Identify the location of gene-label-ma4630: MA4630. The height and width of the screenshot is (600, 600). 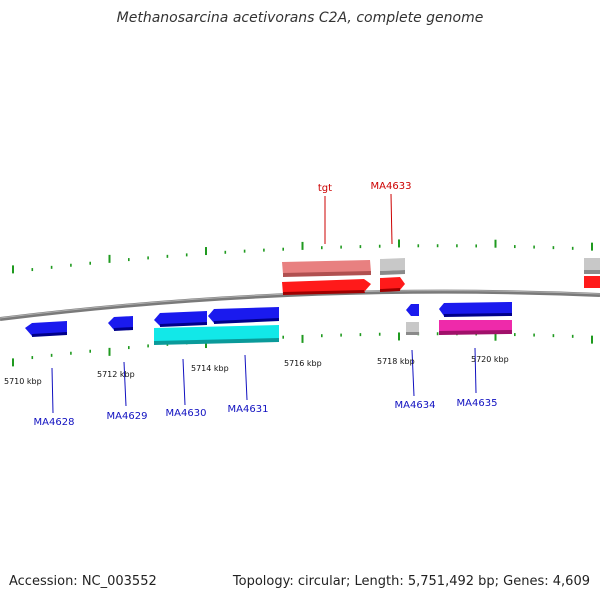
(186, 413).